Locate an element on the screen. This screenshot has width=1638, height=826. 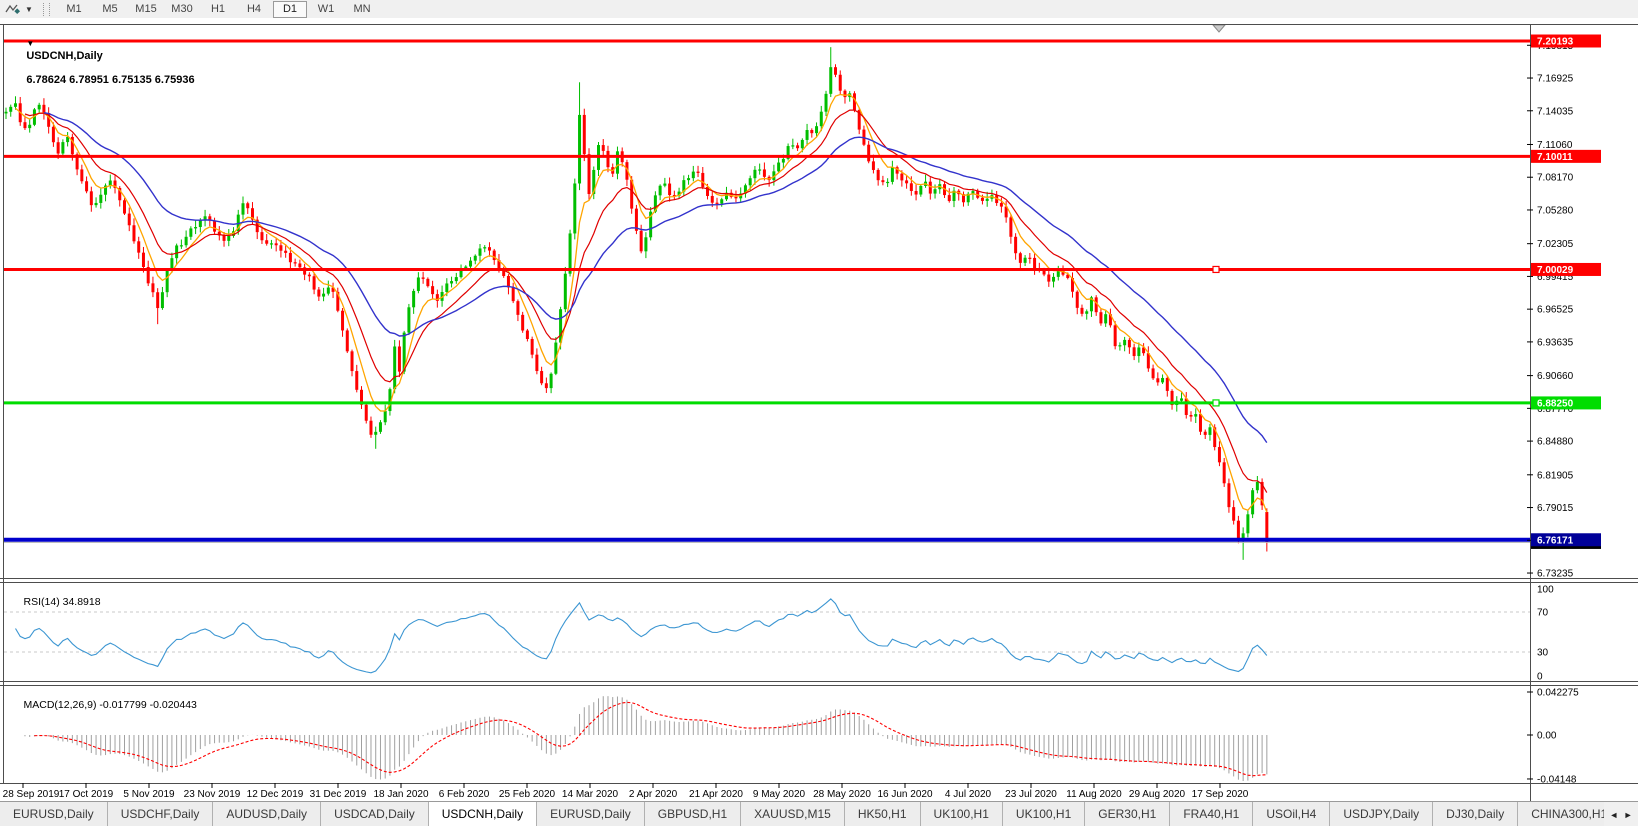
timeframe-toolbar: ▼ M1 M5 M15 M30 H1 H4 D1 W1 MN is located at coordinates (819, 9).